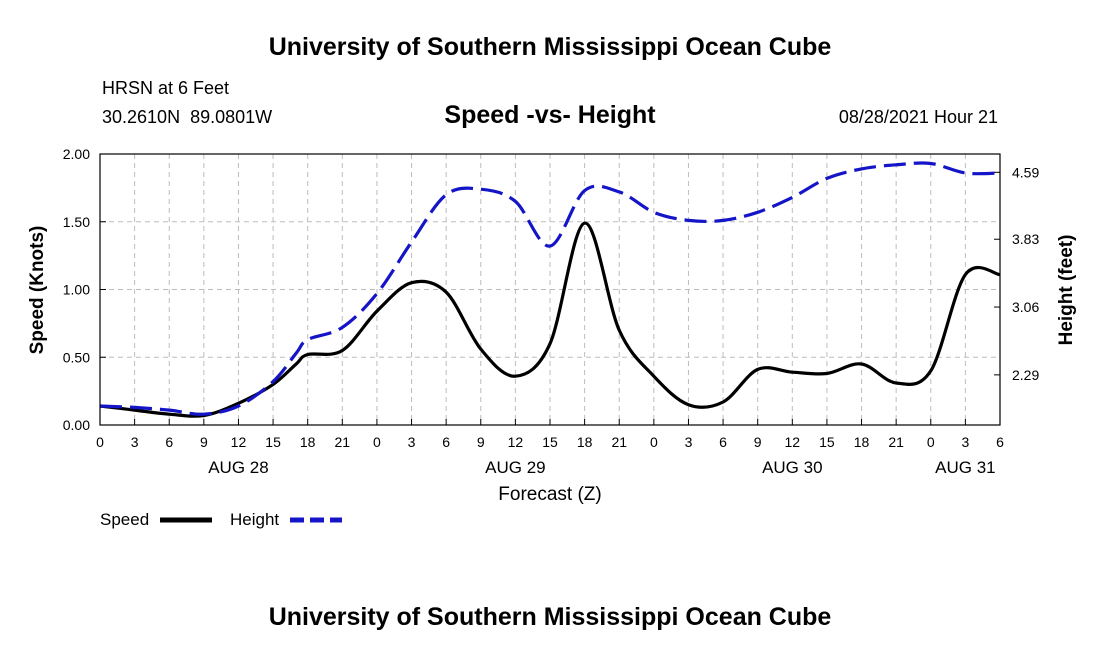  What do you see at coordinates (515, 467) in the screenshot?
I see `date-label: AUG 29` at bounding box center [515, 467].